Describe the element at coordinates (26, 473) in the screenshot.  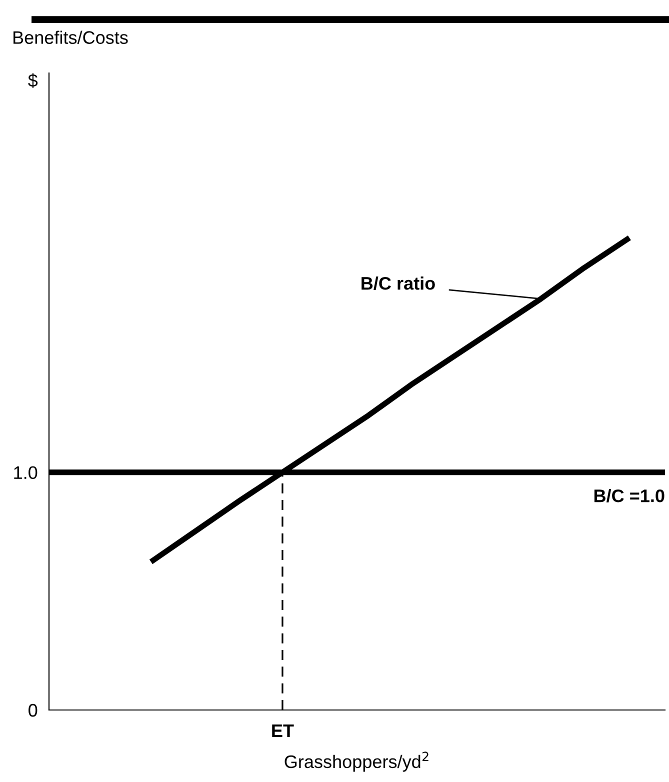
I see `y-tick-label: 1.0` at that location.